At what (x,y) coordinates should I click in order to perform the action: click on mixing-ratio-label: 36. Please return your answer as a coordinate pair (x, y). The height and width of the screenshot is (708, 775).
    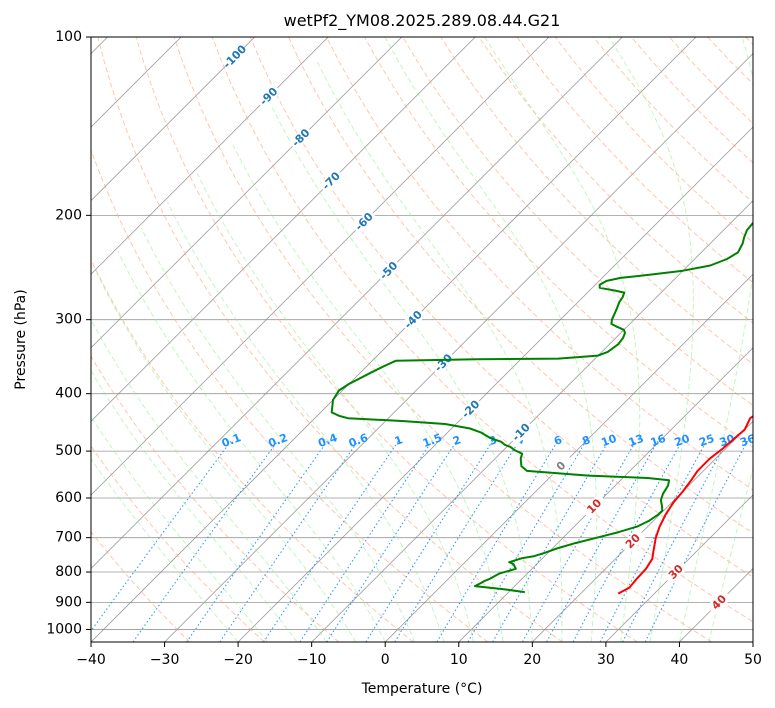
    Looking at the image, I should click on (747, 441).